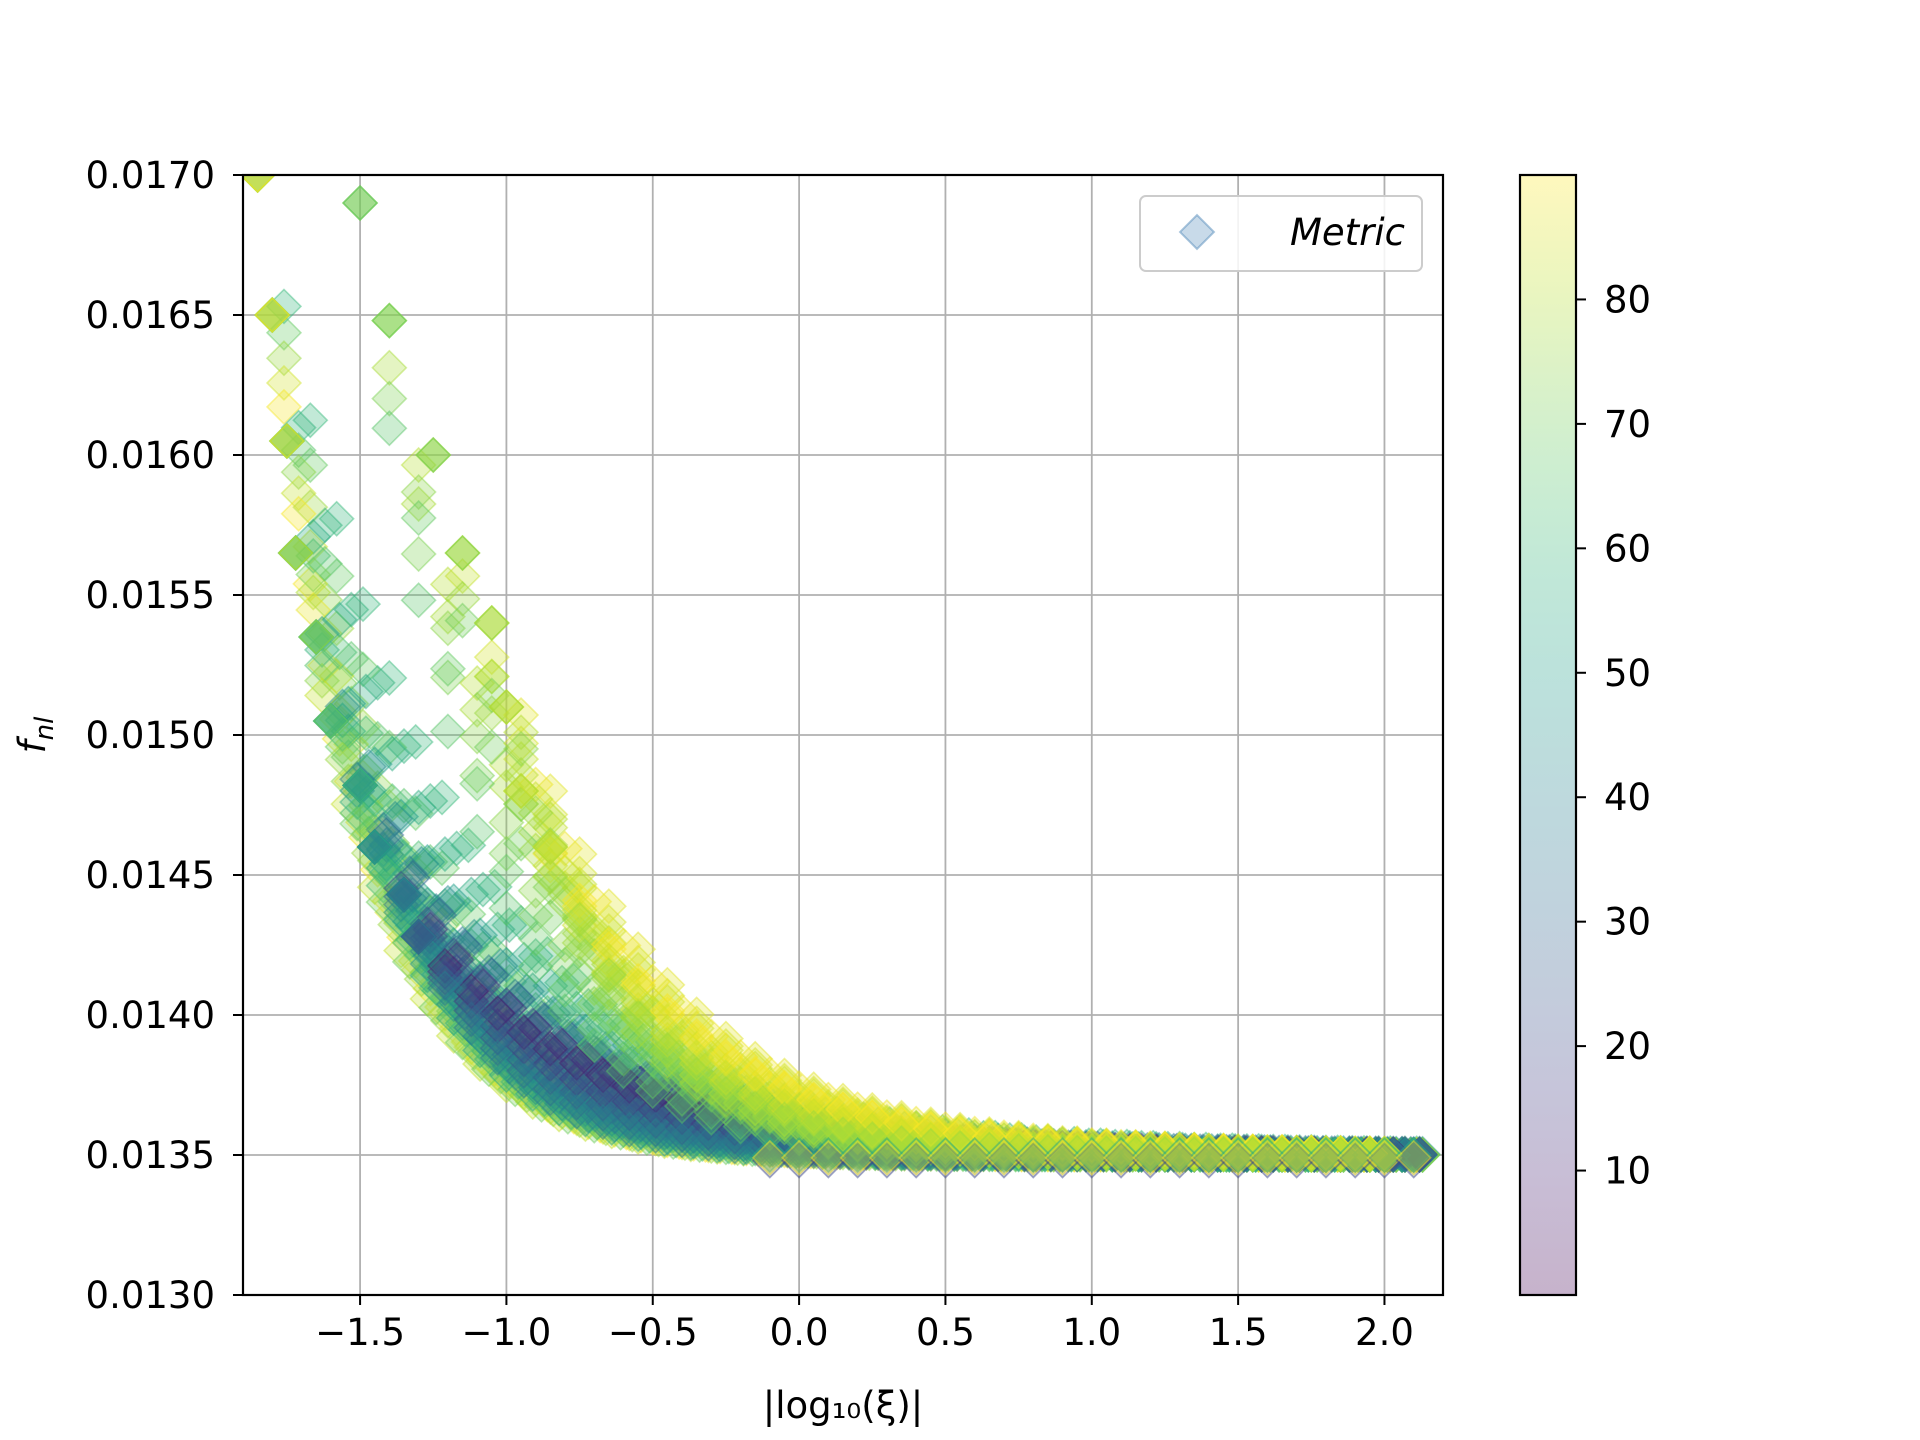 The width and height of the screenshot is (1920, 1440). What do you see at coordinates (799, 1332) in the screenshot?
I see `x-tick-label: 0.0` at bounding box center [799, 1332].